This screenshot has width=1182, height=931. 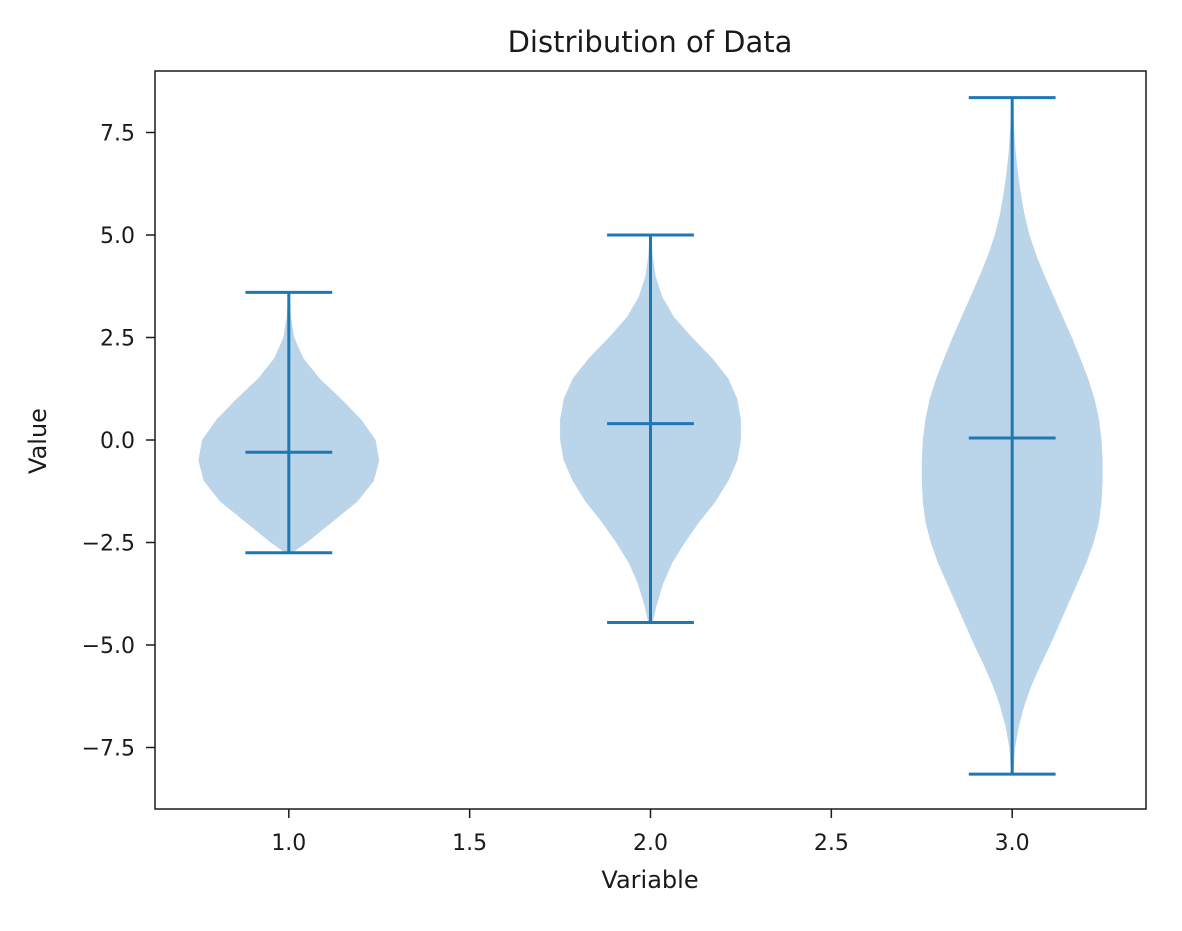 What do you see at coordinates (1012, 843) in the screenshot?
I see `x-tick-label: 3.0` at bounding box center [1012, 843].